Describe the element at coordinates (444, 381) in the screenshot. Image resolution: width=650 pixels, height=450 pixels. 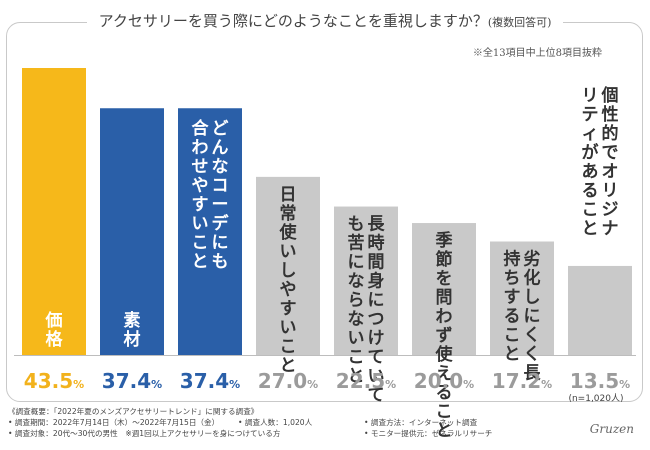
I see `value-label-6: 20.0%` at that location.